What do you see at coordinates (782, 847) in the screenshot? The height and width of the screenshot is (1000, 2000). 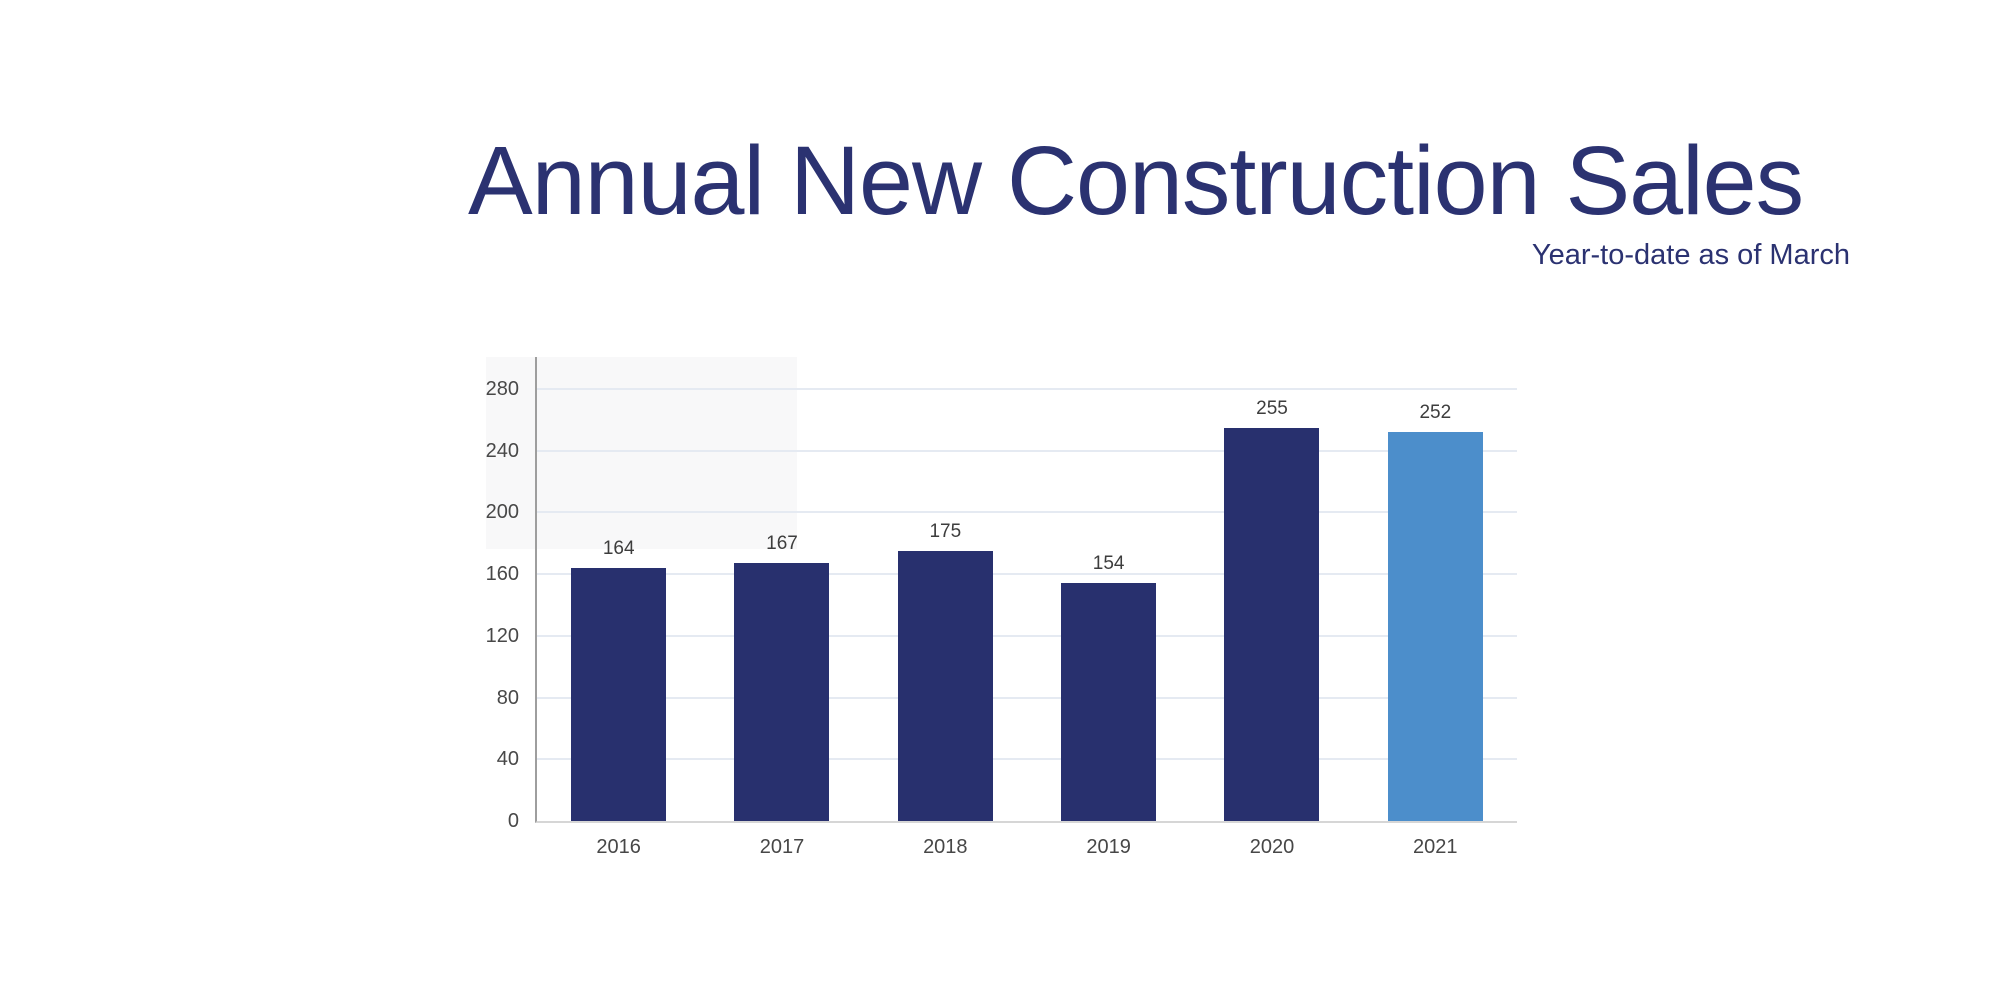 I see `x-tick-label-2017: 2017` at bounding box center [782, 847].